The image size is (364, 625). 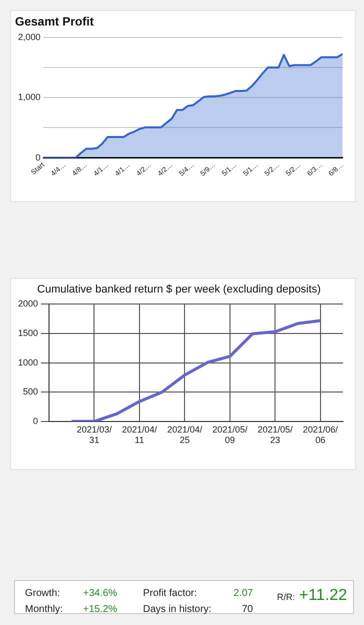 I want to click on text: R/R:, so click(x=286, y=597).